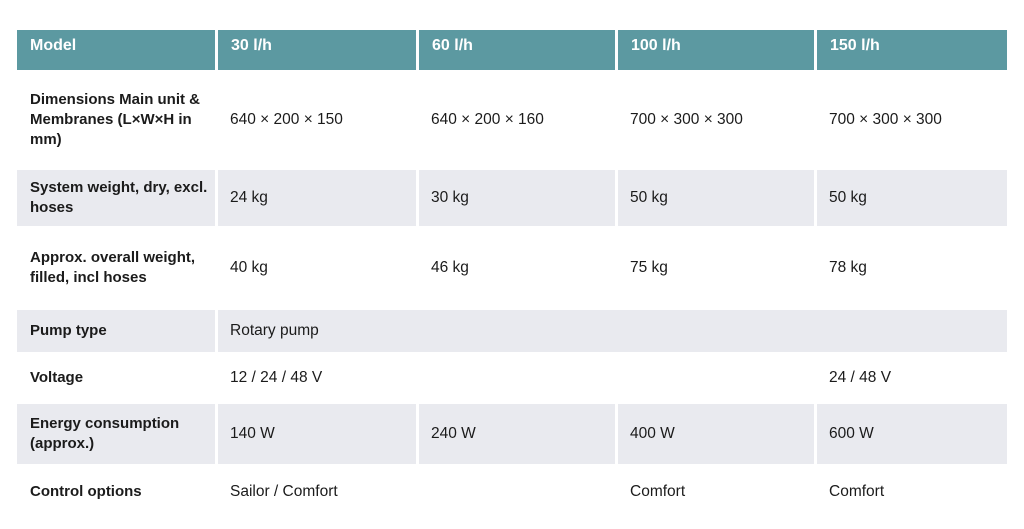 The height and width of the screenshot is (529, 1024). I want to click on cell-system-weight-60lh: 30 kg, so click(517, 198).